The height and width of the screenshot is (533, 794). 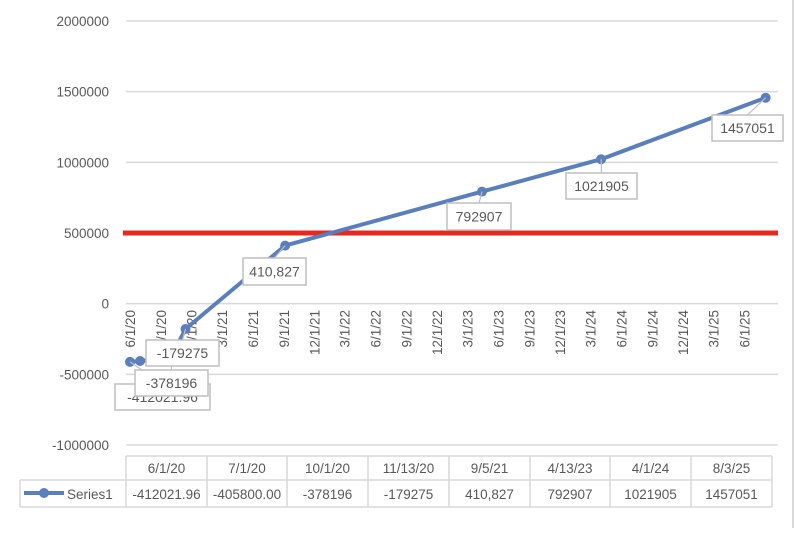 I want to click on table-header-cell: 6/1/20, so click(x=167, y=468).